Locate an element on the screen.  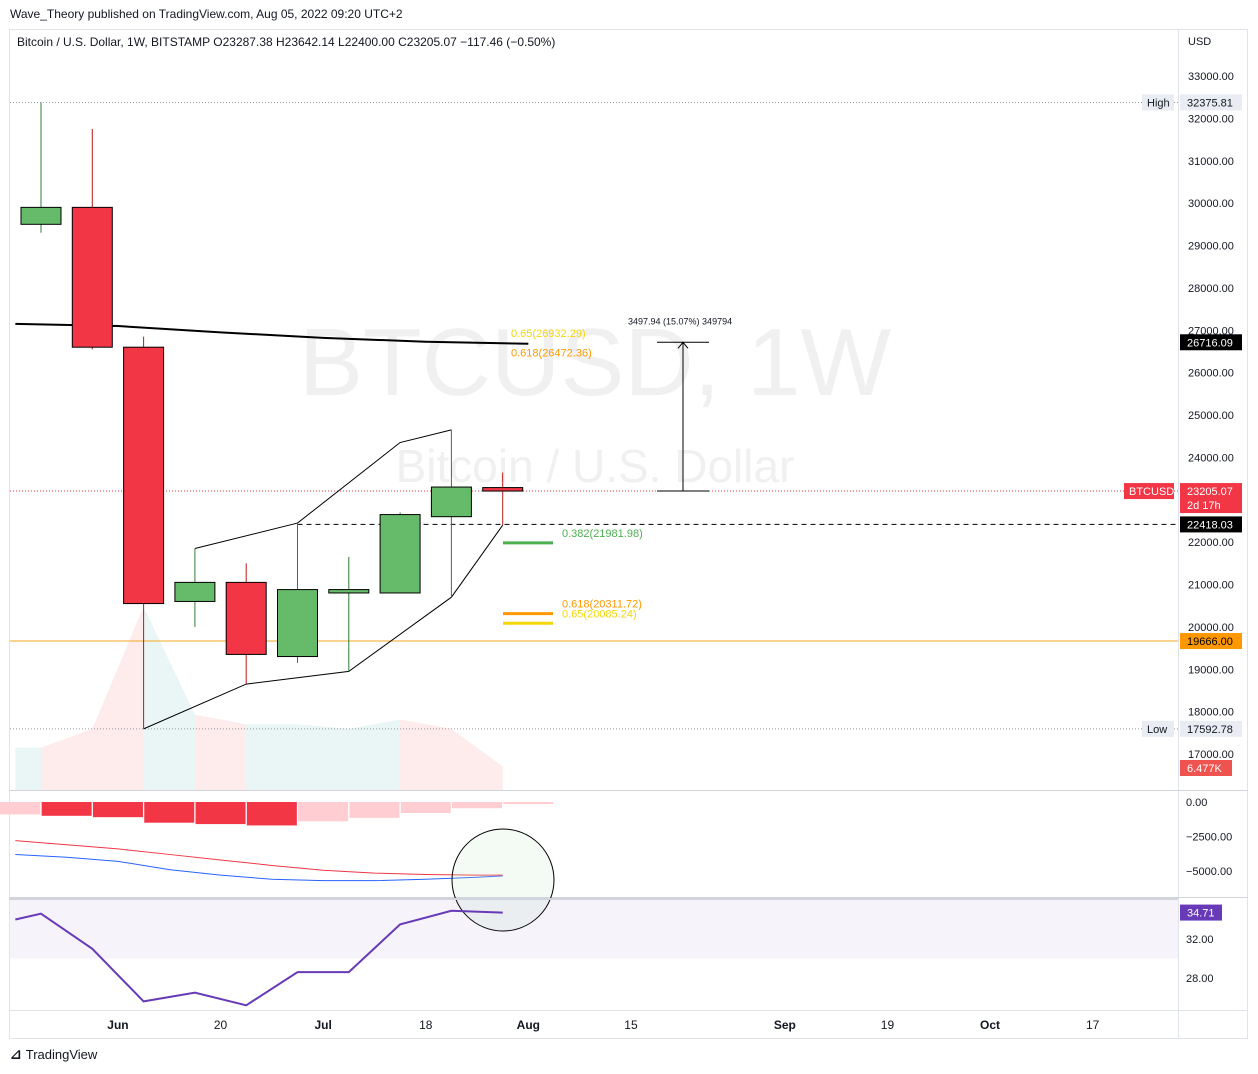
volume-value-tag: 6.477K is located at coordinates (1206, 768).